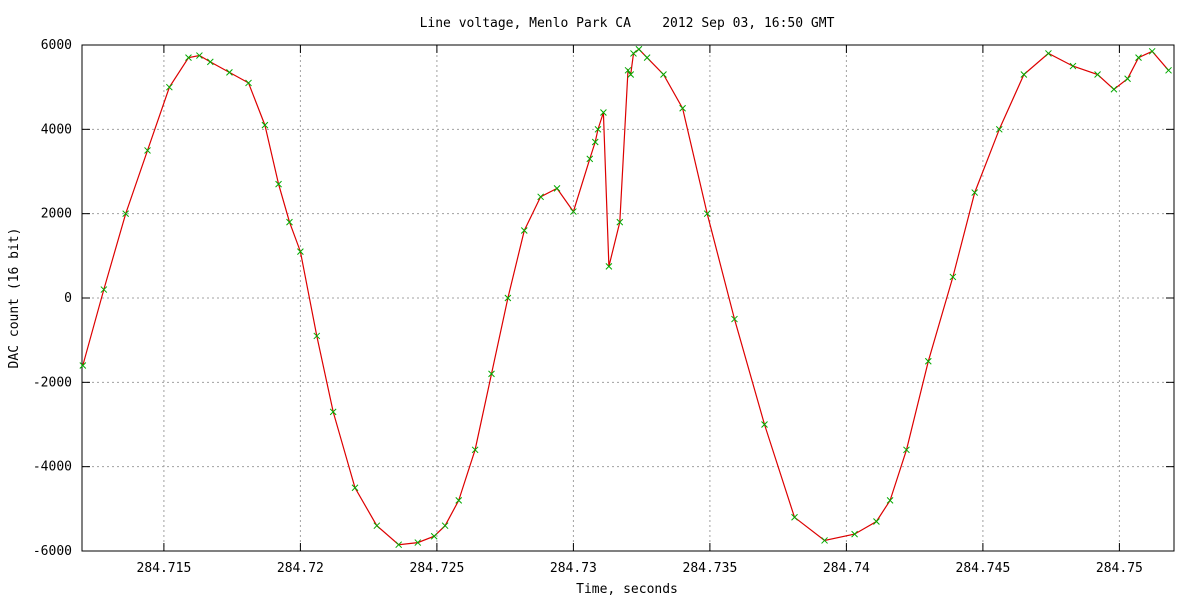 The width and height of the screenshot is (1200, 600). What do you see at coordinates (846, 568) in the screenshot?
I see `x-tick-label: 284.74` at bounding box center [846, 568].